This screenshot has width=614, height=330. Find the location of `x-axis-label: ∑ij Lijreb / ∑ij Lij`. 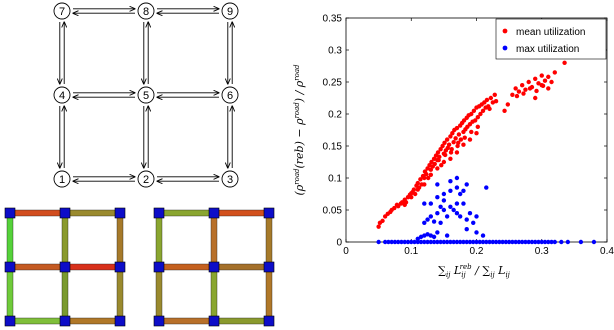

x-axis-label: ∑ij Lijreb / ∑ij Lij is located at coordinates (474, 271).